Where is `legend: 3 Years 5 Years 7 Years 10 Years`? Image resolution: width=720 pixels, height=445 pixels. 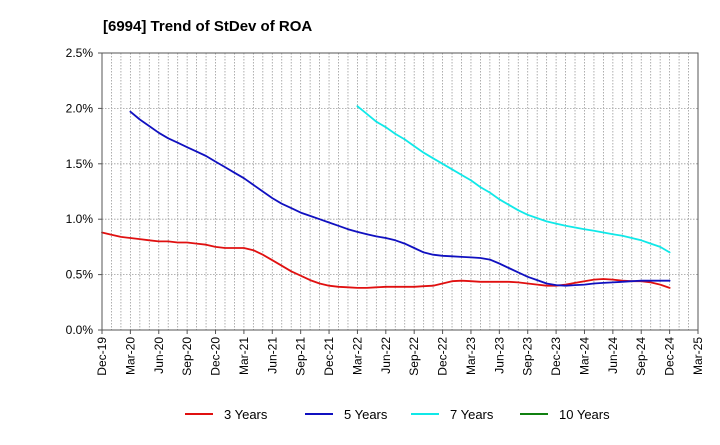
legend: 3 Years 5 Years 7 Years 10 Years is located at coordinates (397, 414).